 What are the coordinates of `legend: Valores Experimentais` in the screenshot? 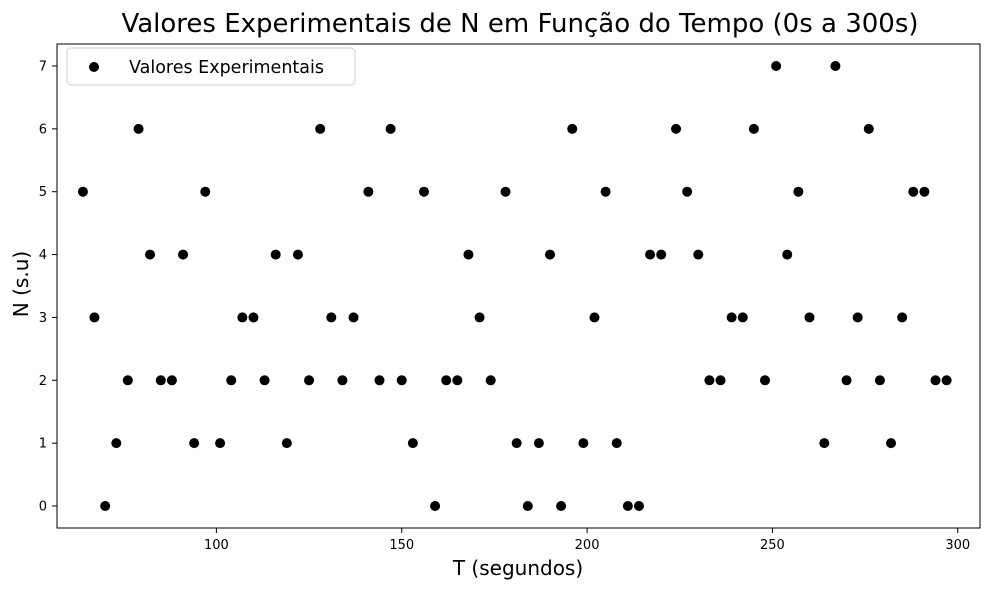 It's located at (211, 66).